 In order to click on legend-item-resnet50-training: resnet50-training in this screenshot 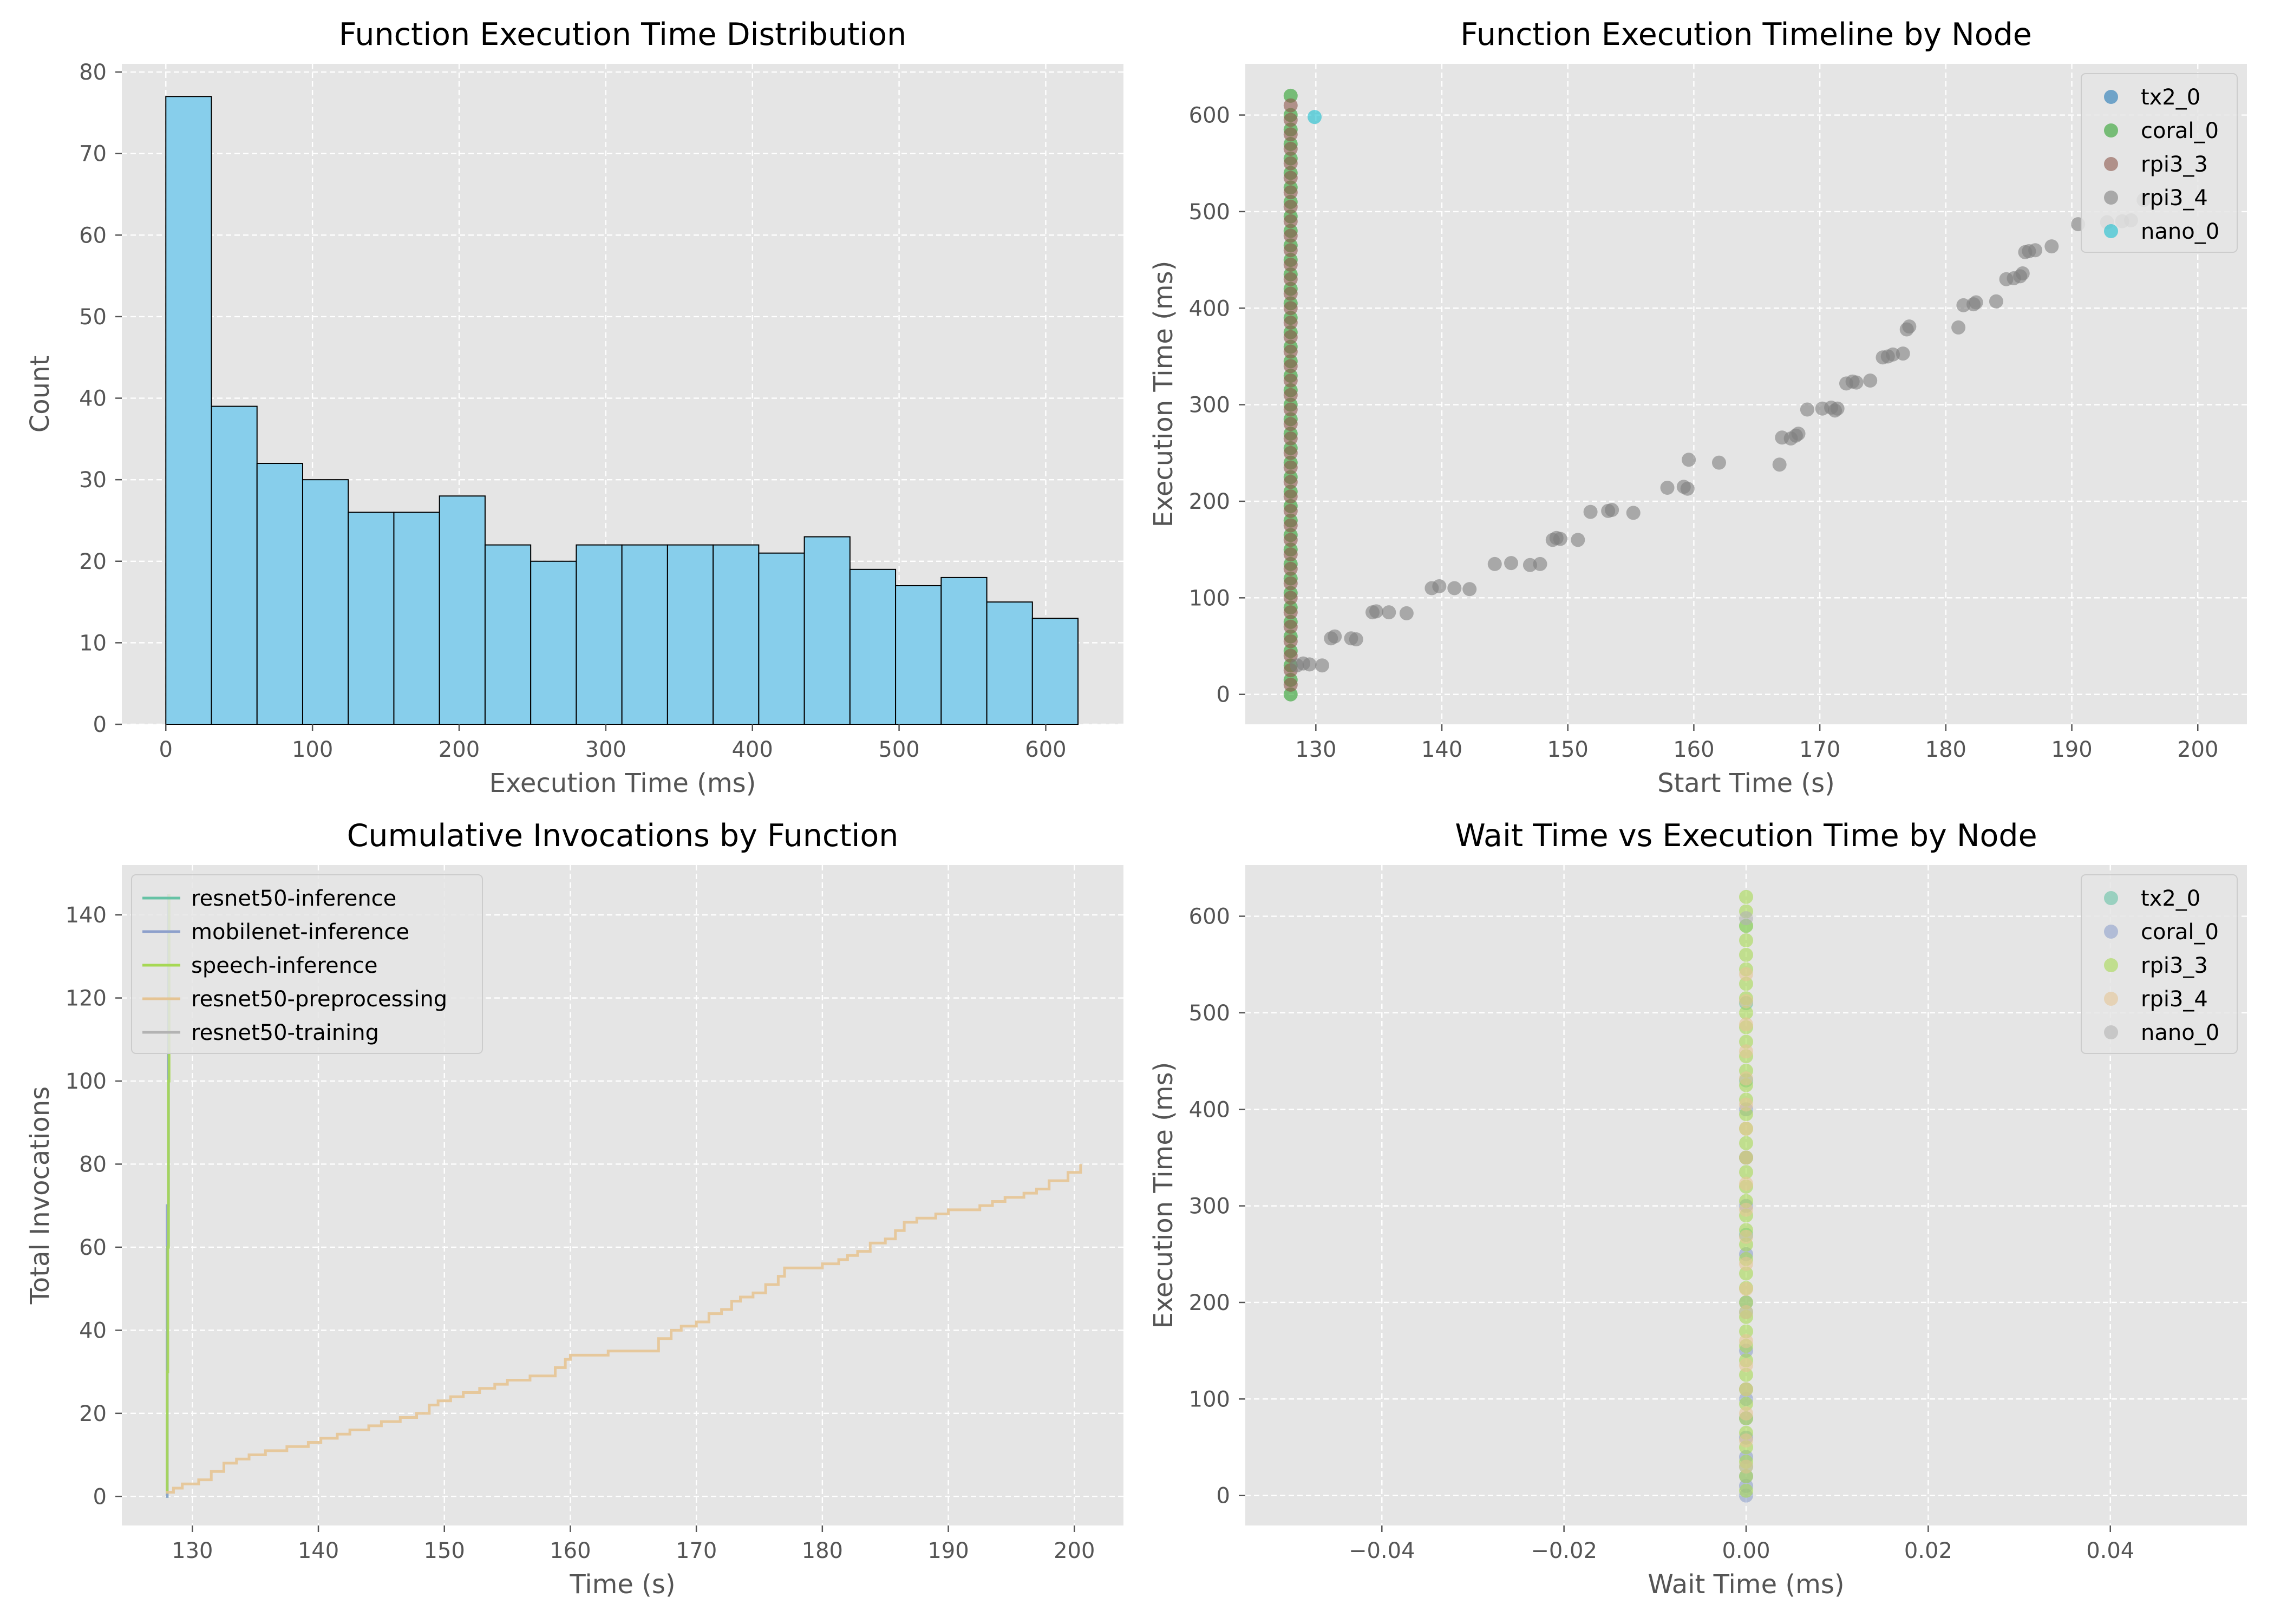, I will do `click(261, 1032)`.